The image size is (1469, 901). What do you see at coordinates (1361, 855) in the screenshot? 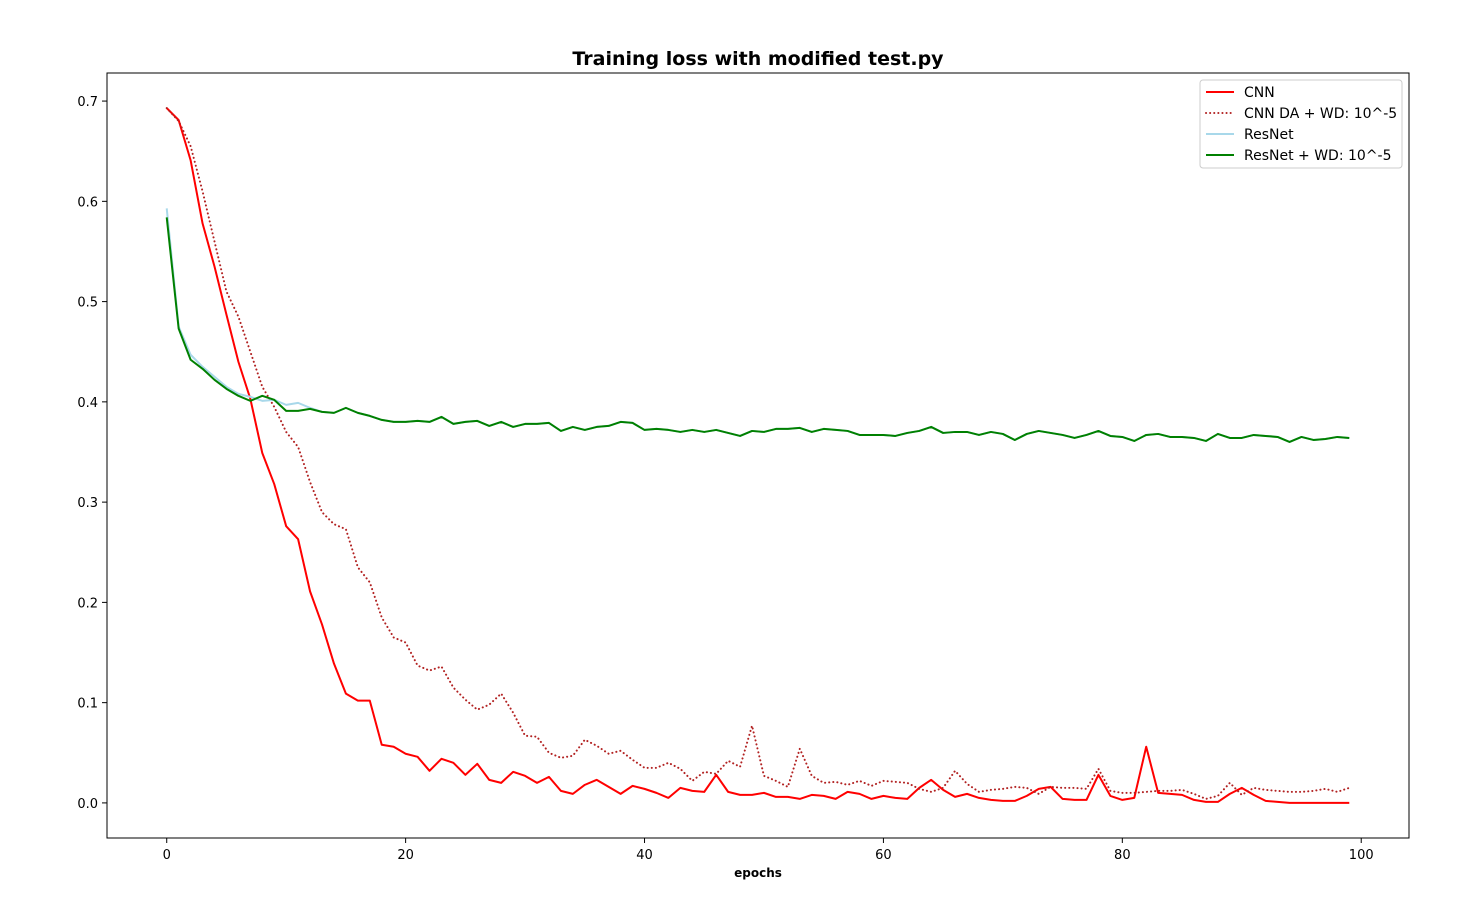
I see `x-tick-label: 100` at bounding box center [1361, 855].